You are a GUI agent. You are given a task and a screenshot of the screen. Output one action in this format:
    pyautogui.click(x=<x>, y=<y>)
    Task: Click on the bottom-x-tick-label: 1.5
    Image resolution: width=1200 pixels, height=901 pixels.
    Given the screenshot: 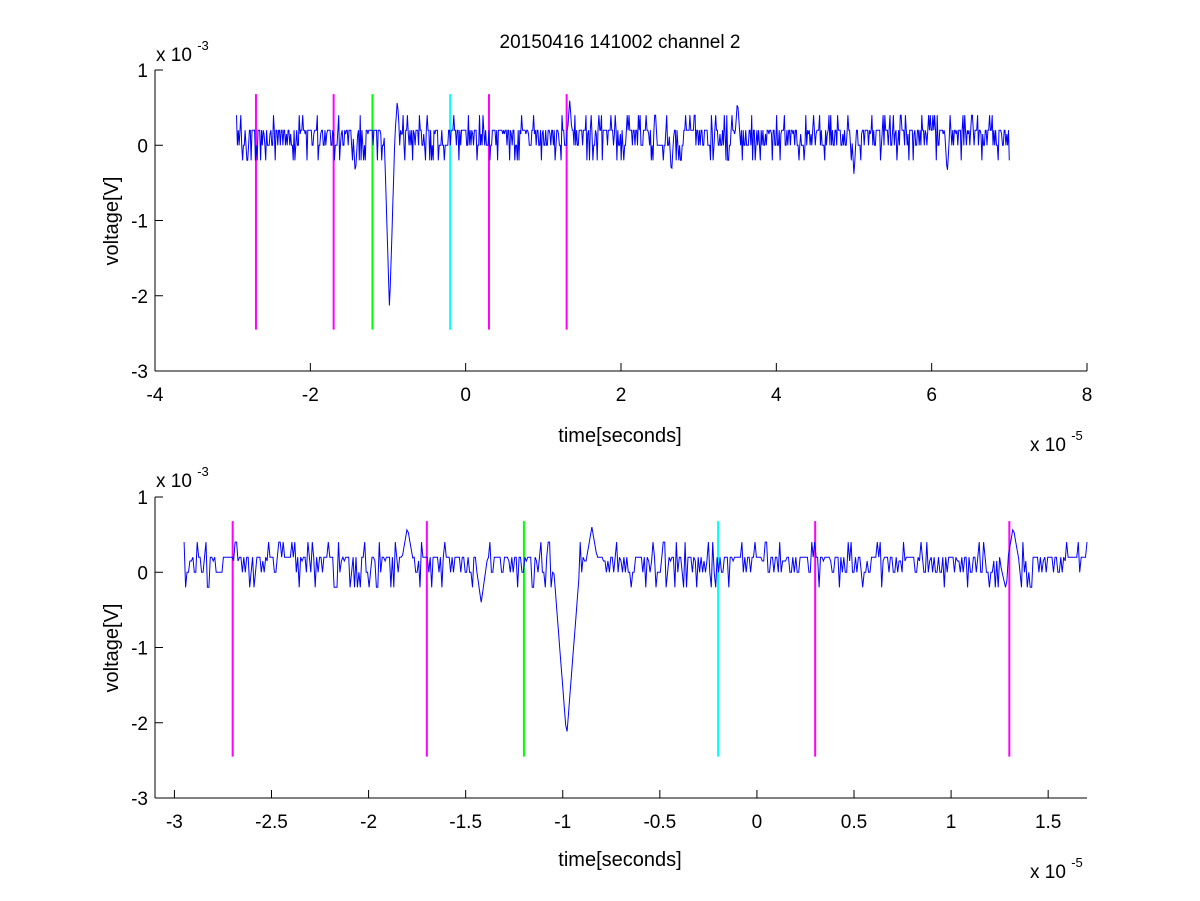 What is the action you would take?
    pyautogui.click(x=1048, y=822)
    